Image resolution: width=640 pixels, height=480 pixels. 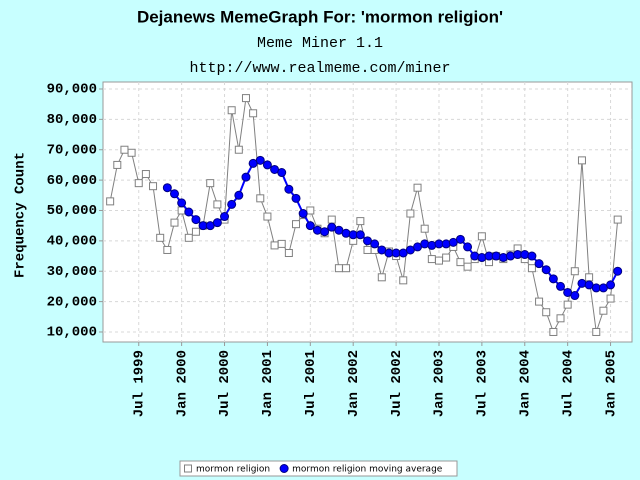 What do you see at coordinates (225, 383) in the screenshot?
I see `x-tick-label: Jul 2000` at bounding box center [225, 383].